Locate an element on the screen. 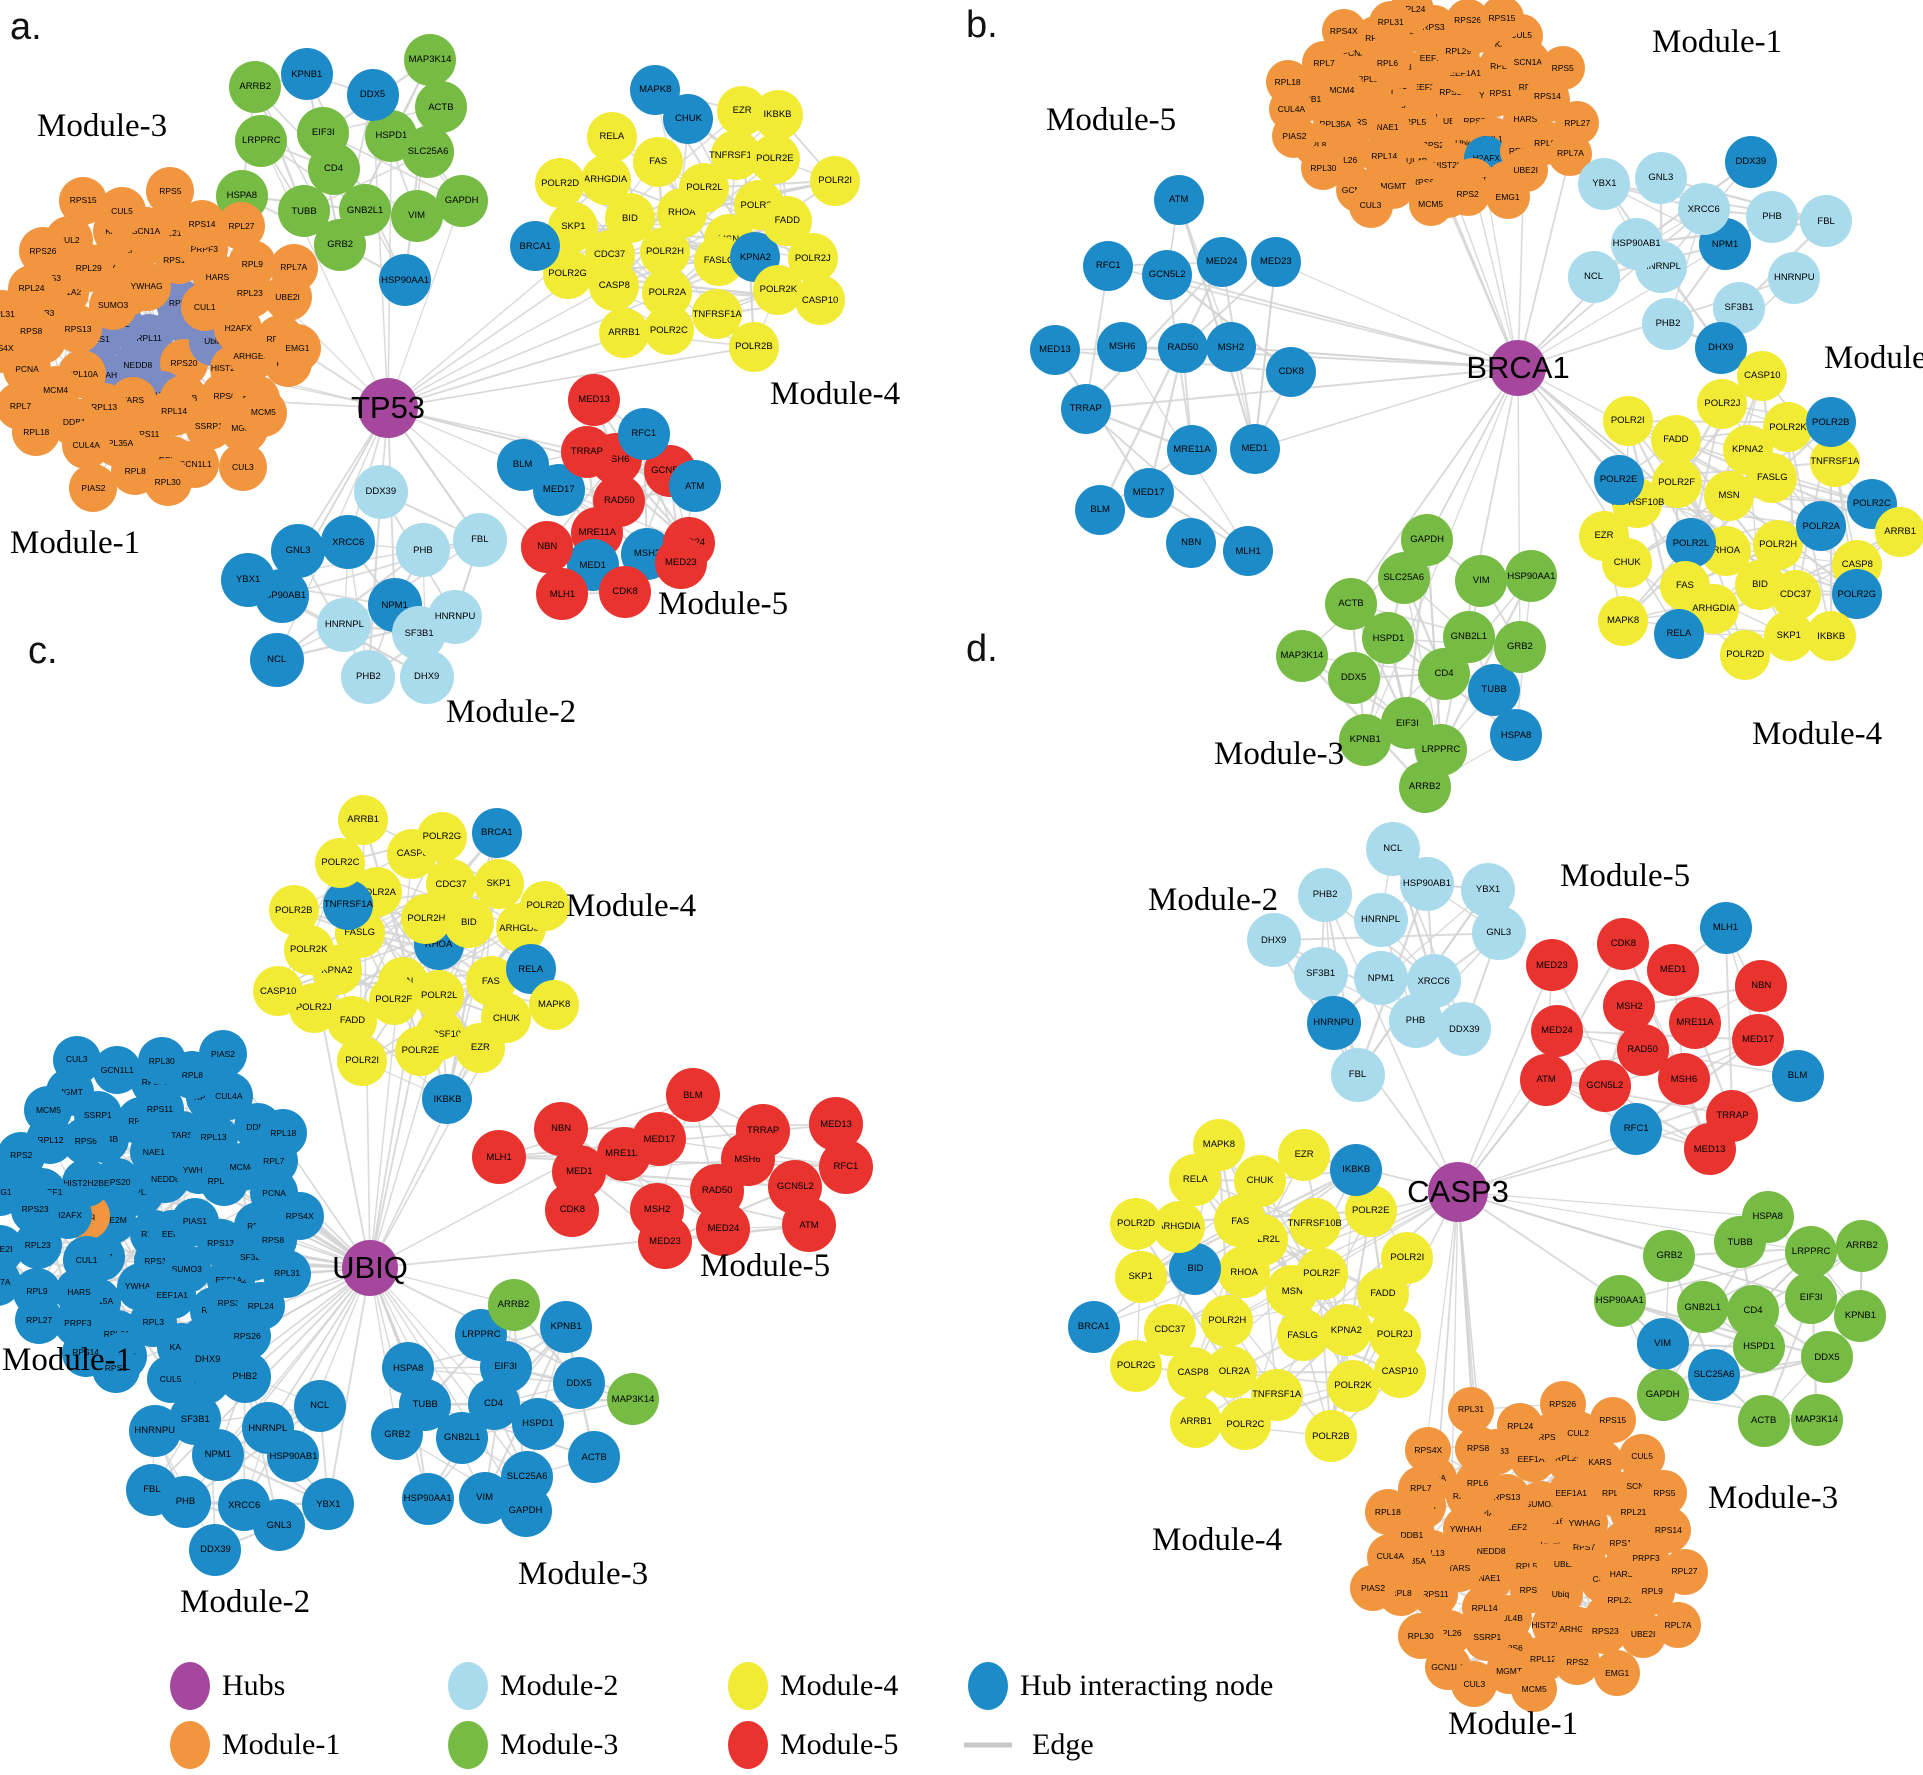 This screenshot has height=1775, width=1923. node-CHUK: CHUK is located at coordinates (1260, 1180).